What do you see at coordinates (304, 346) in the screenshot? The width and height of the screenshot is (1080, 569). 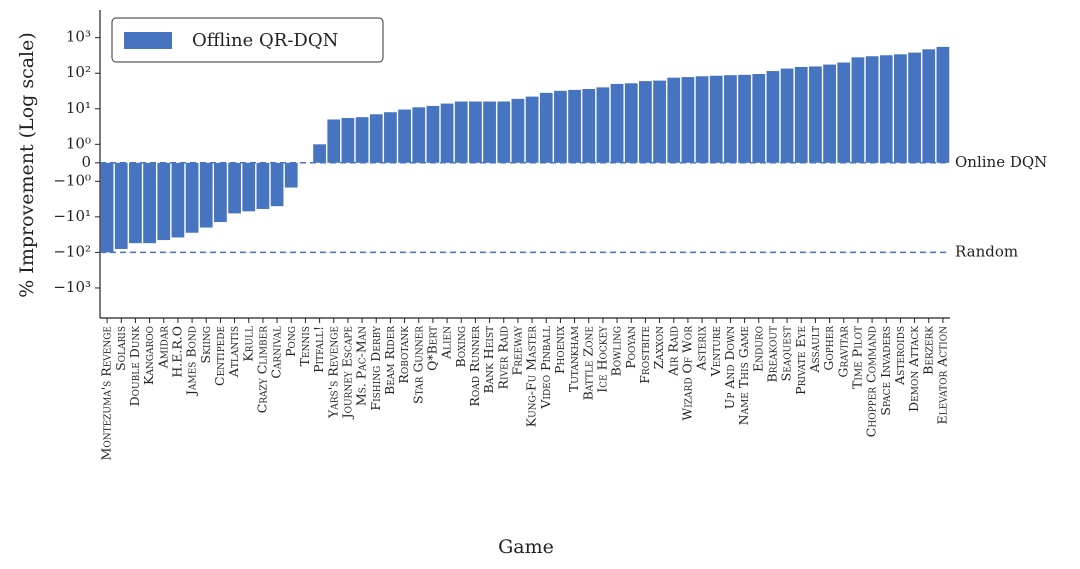 I see `x-tick-label: Tennis` at bounding box center [304, 346].